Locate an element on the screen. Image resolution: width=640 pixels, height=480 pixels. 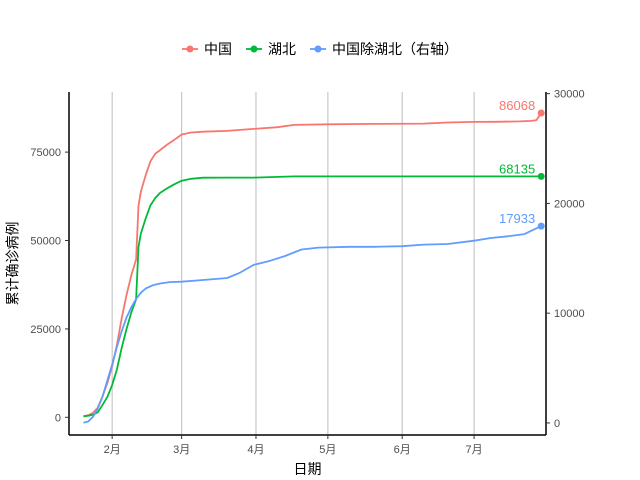
x-tick-label: 2月 is located at coordinates (112, 450).